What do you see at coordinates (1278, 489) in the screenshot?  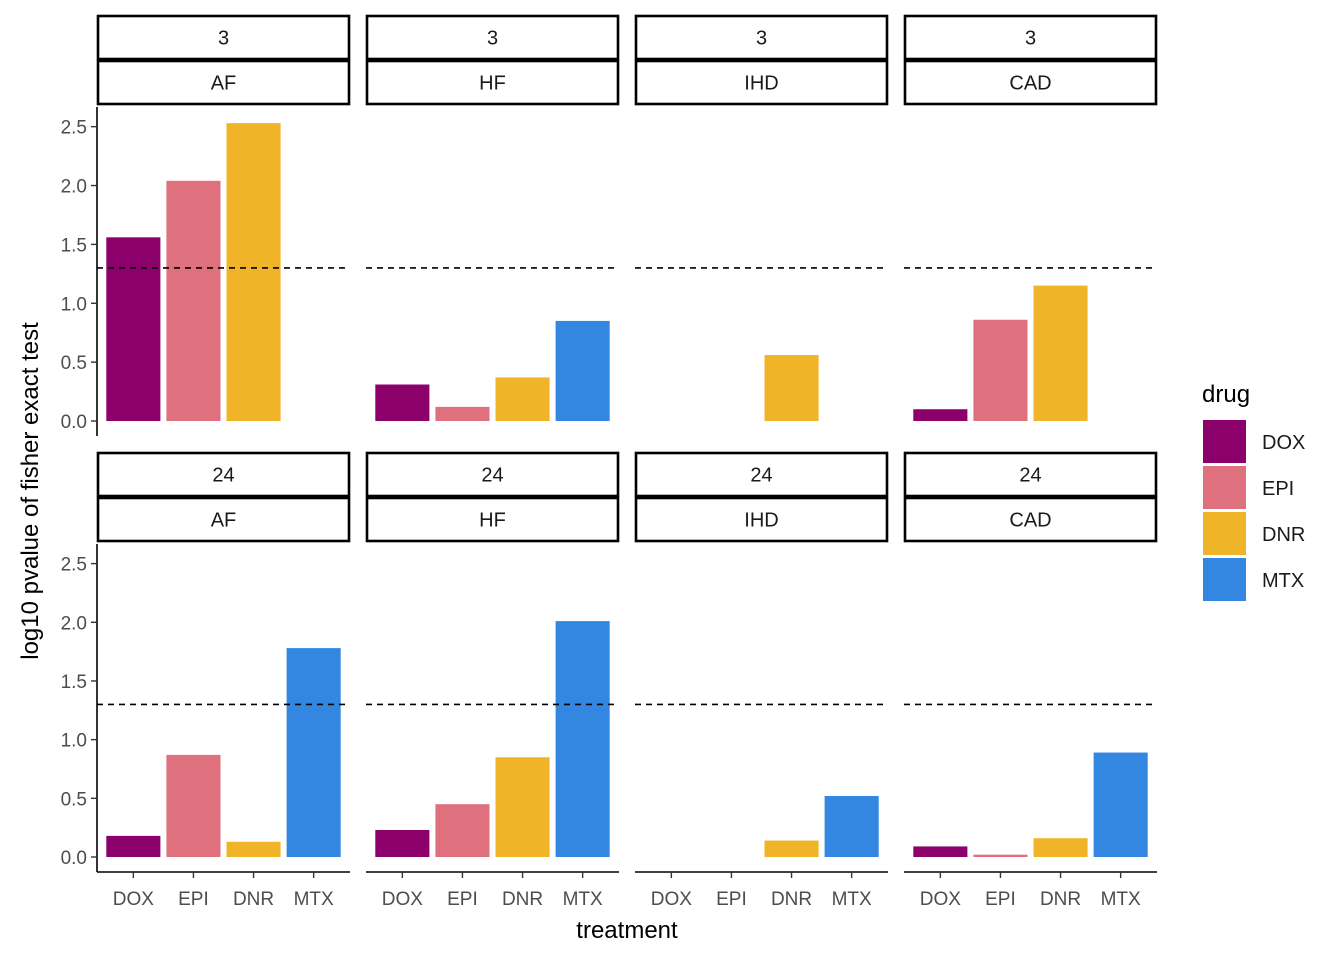 I see `legend-label: EPI` at bounding box center [1278, 489].